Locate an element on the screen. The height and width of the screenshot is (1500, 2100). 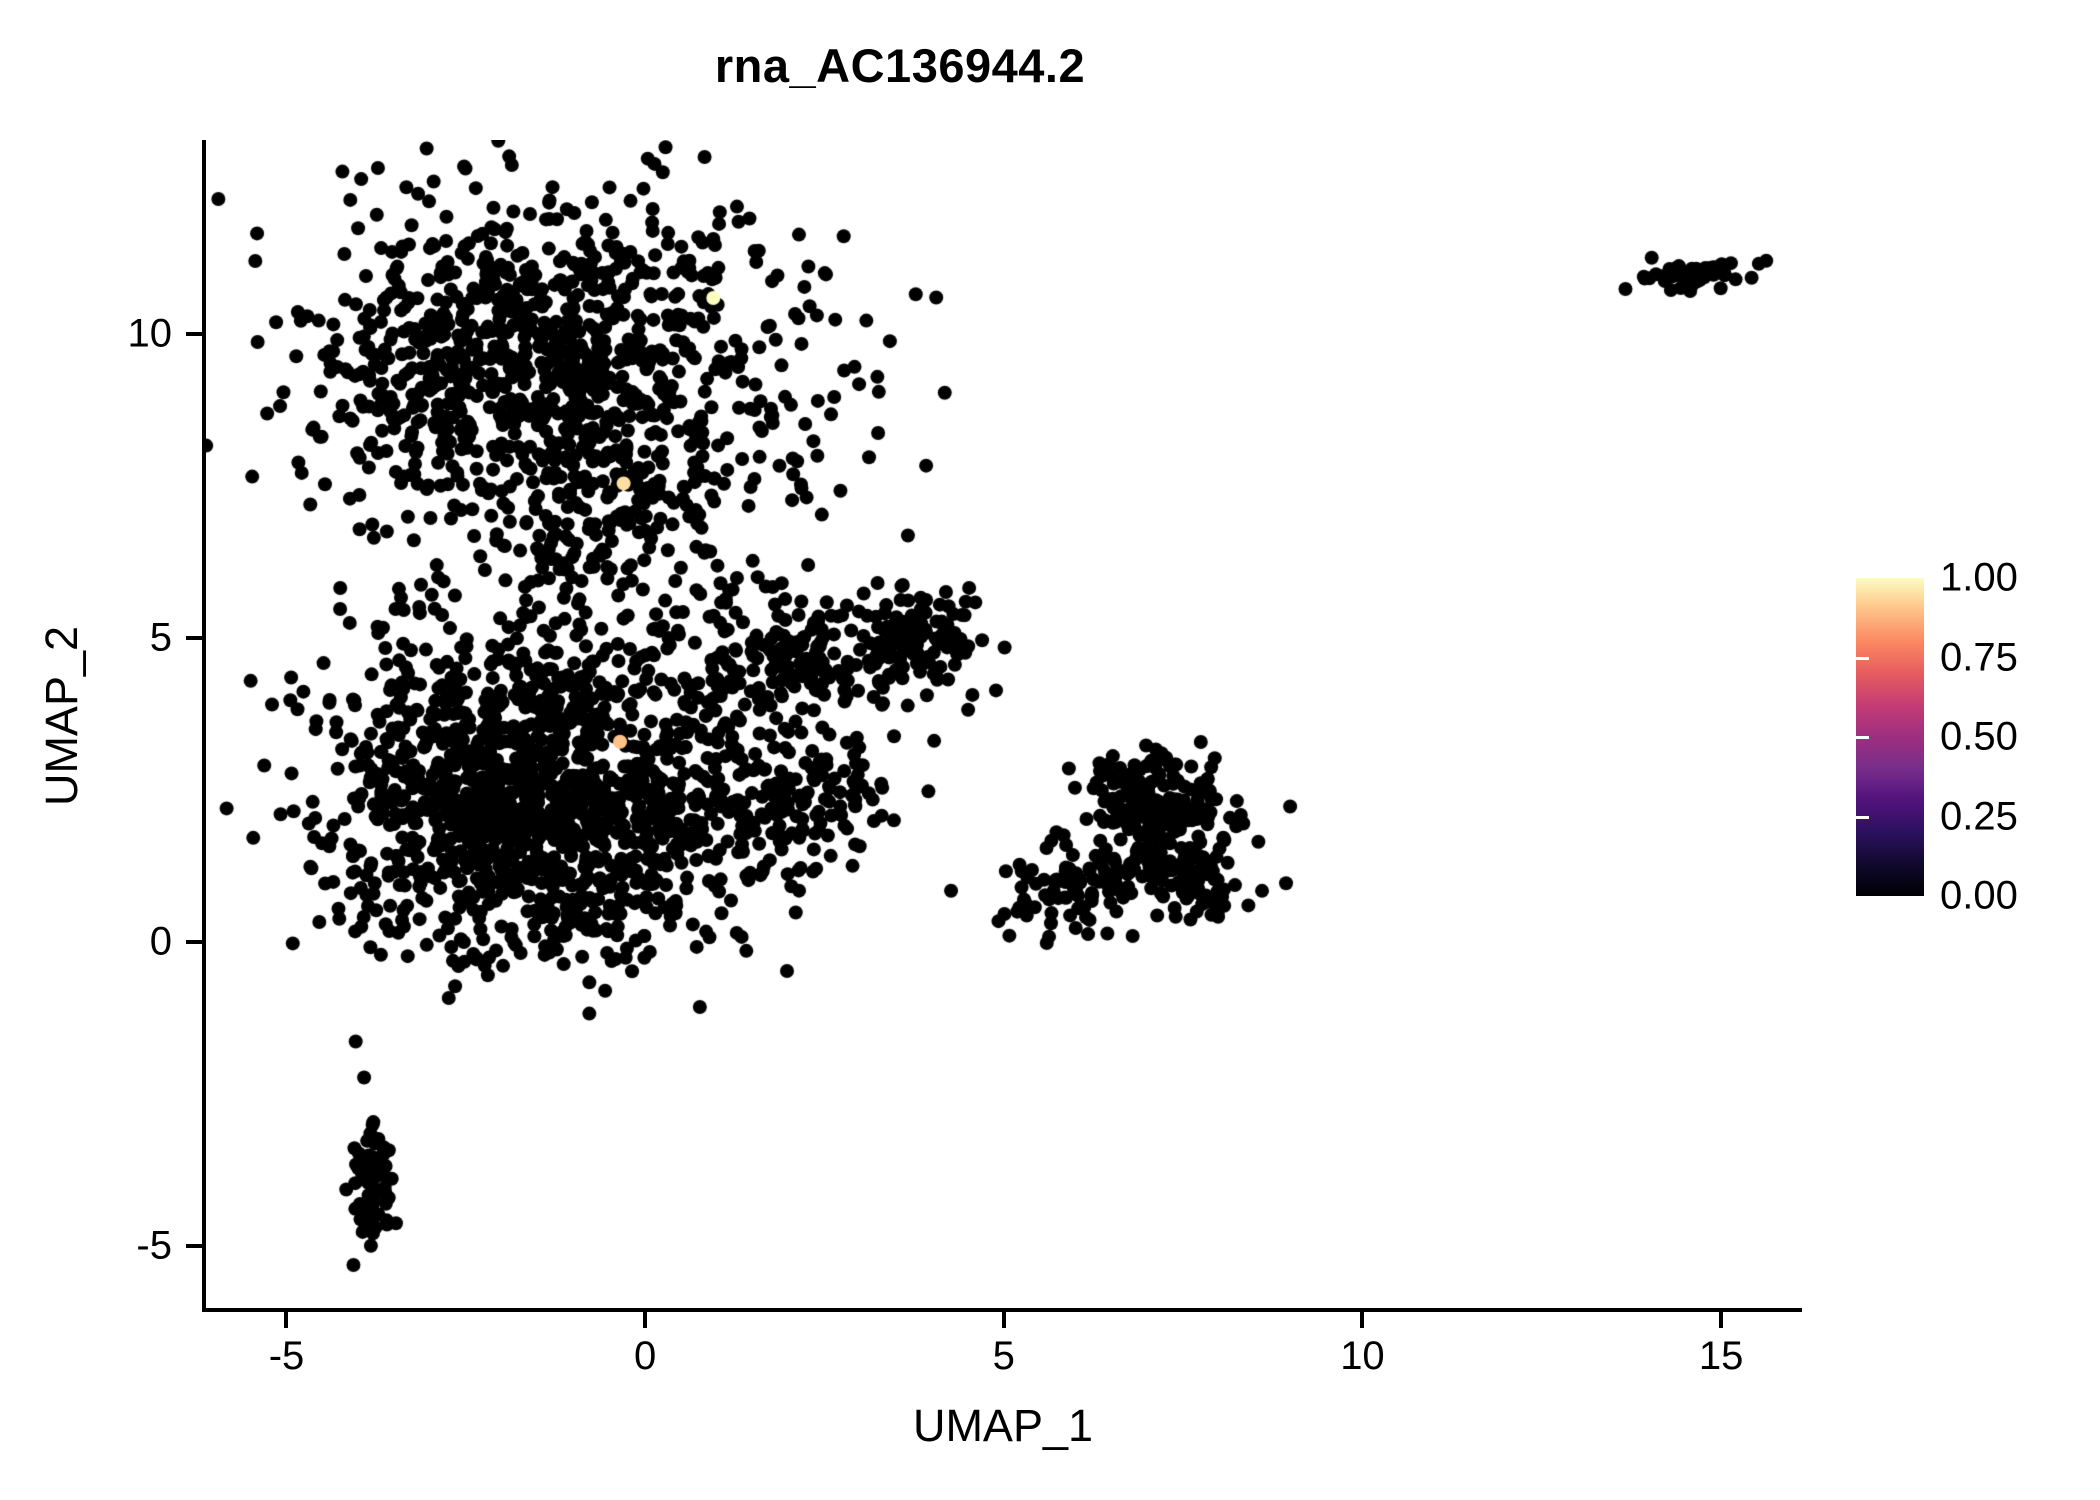
colorbar-tick-label: 0.75 is located at coordinates (1979, 657).